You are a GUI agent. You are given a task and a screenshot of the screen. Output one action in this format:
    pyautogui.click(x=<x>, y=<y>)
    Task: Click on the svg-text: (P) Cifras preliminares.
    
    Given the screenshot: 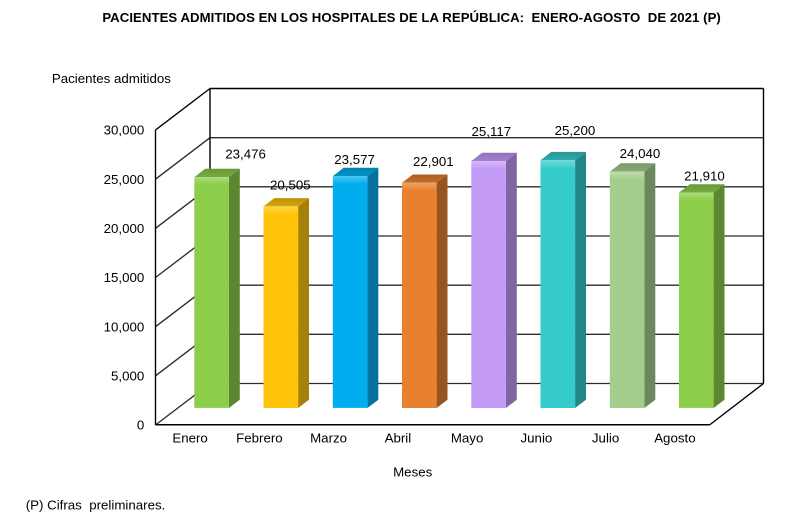 What is the action you would take?
    pyautogui.click(x=96, y=505)
    